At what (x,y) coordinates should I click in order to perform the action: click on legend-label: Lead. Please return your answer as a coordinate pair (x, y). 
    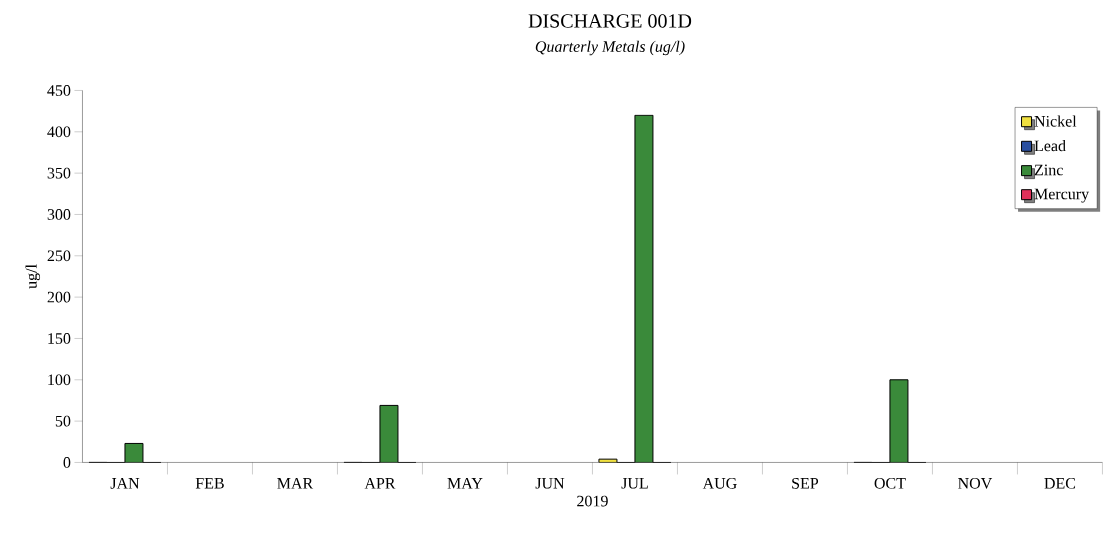
    Looking at the image, I should click on (1050, 146).